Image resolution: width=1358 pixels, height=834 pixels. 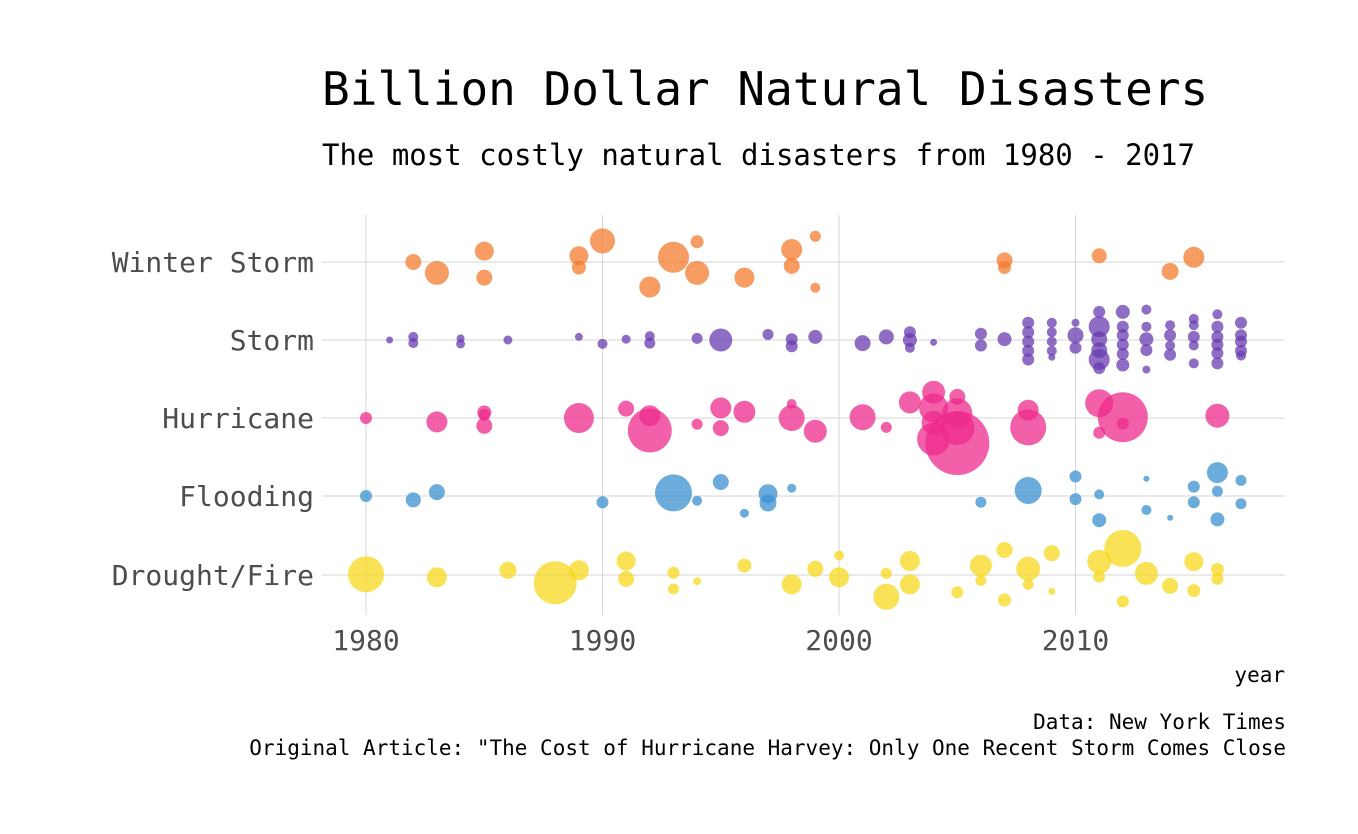 I want to click on data-source-caption: Data: New York Times, so click(x=1159, y=722).